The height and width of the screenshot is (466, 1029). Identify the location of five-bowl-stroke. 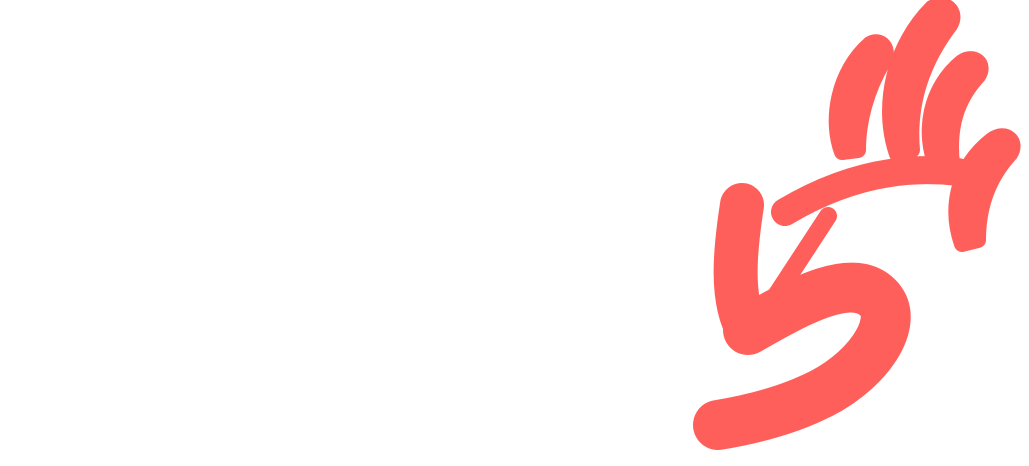
(802, 356).